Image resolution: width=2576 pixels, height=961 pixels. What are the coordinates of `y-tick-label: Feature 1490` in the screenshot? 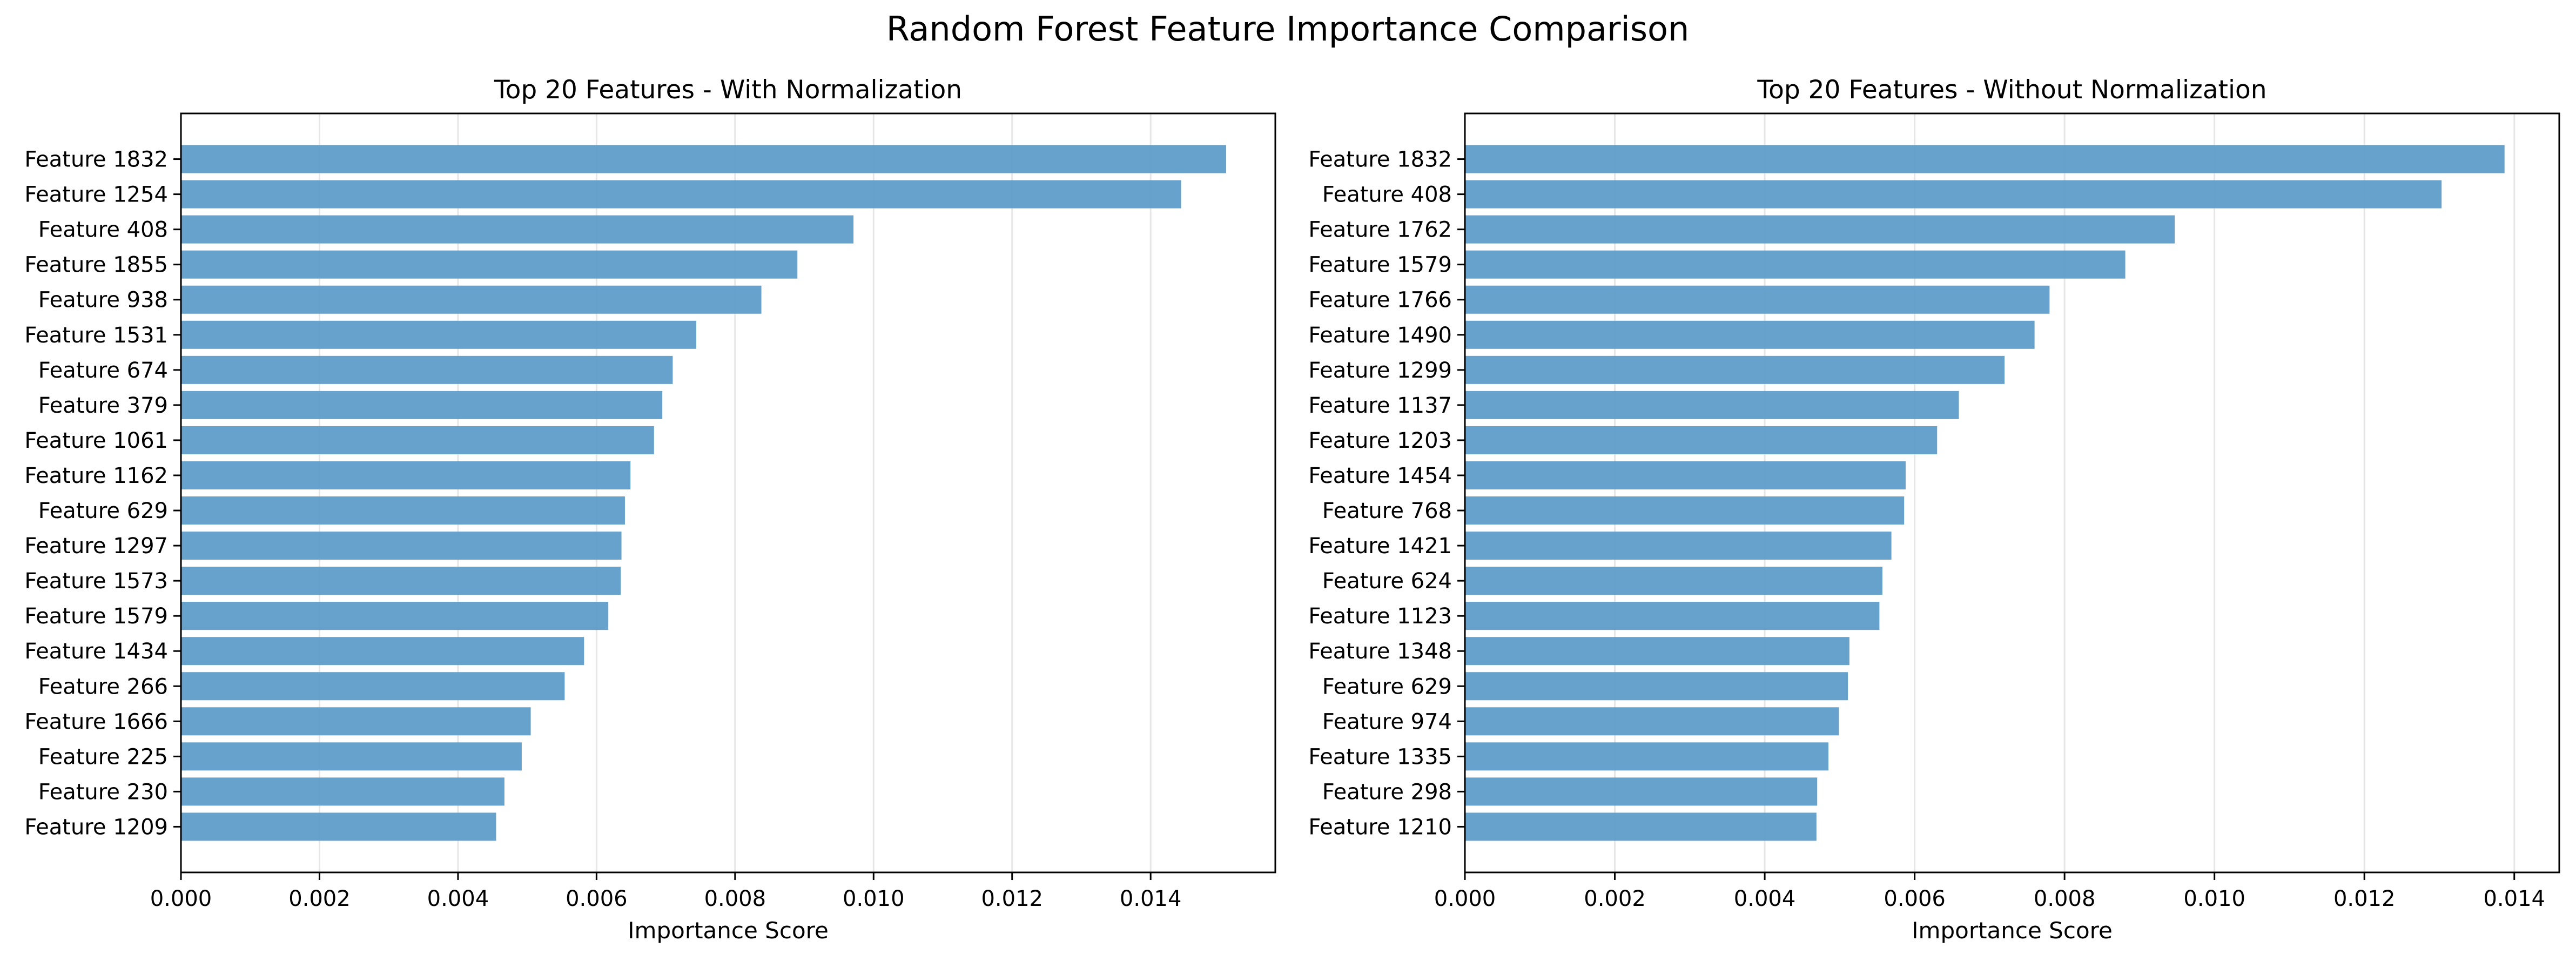 It's located at (1380, 335).